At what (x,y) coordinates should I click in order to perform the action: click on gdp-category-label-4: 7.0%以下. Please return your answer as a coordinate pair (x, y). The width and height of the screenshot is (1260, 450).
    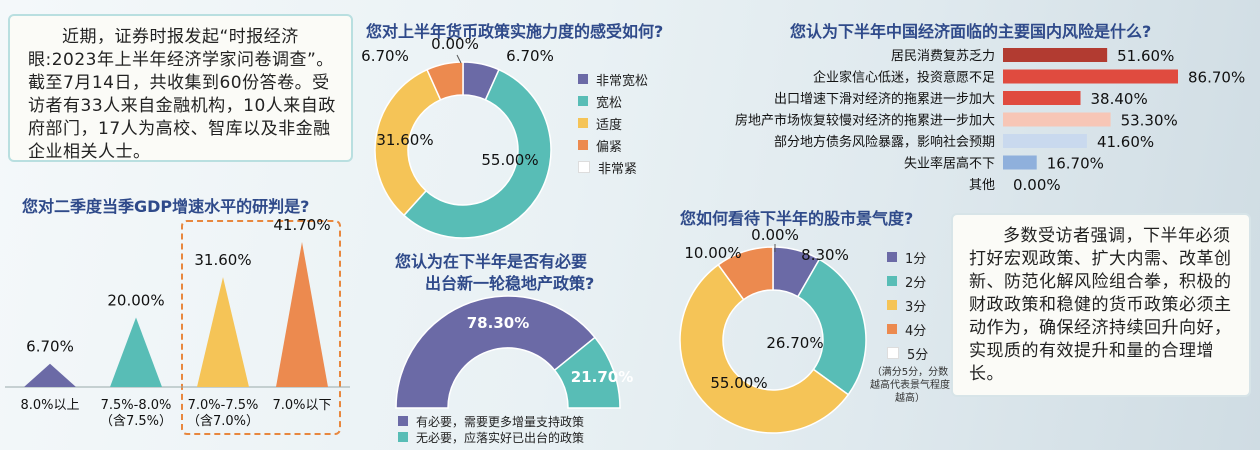
    Looking at the image, I should click on (301, 405).